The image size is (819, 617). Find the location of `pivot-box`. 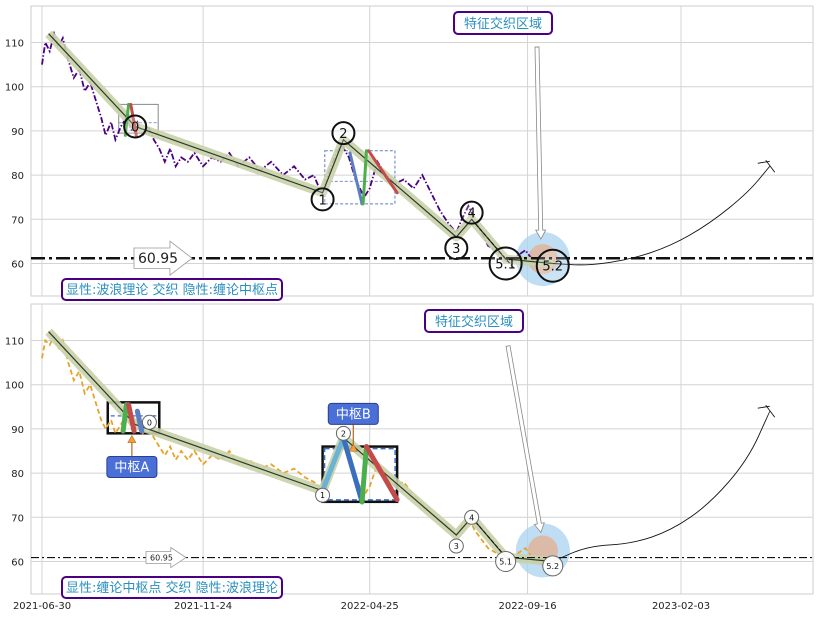

pivot-box is located at coordinates (138, 118).